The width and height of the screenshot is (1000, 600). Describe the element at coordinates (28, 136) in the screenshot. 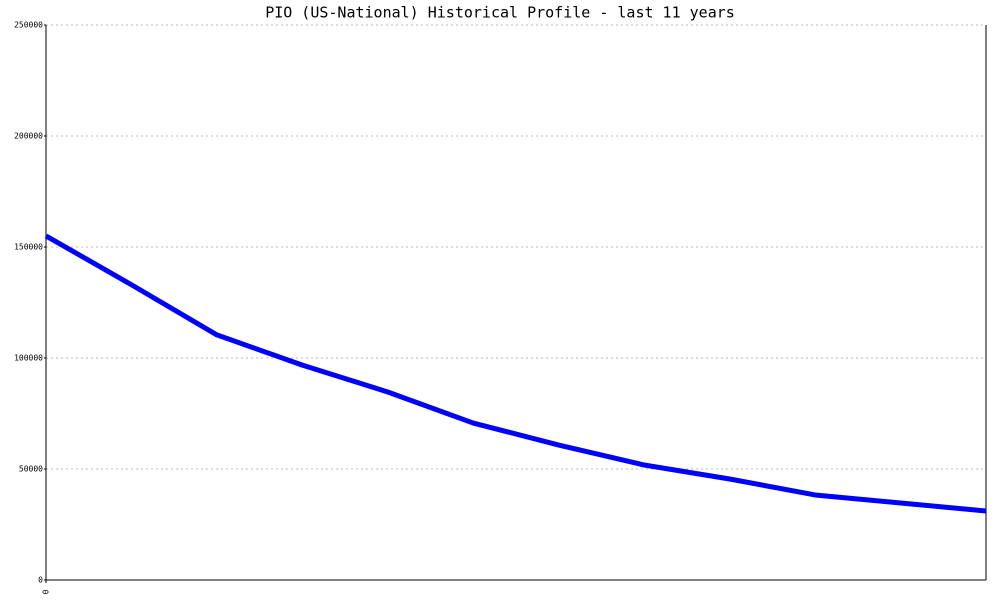

I see `y-tick-label: 200000` at that location.